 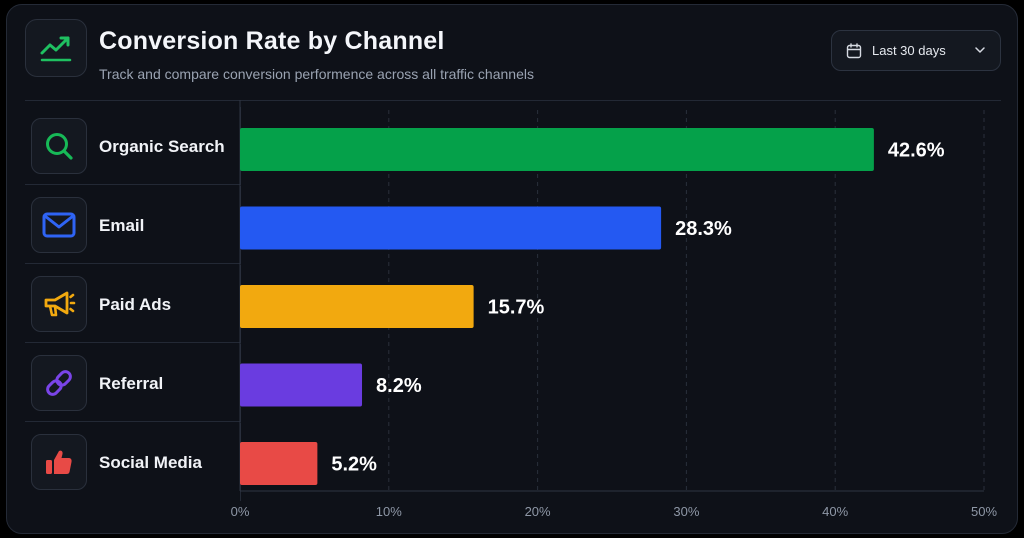 I want to click on calendar-icon, so click(x=854, y=50).